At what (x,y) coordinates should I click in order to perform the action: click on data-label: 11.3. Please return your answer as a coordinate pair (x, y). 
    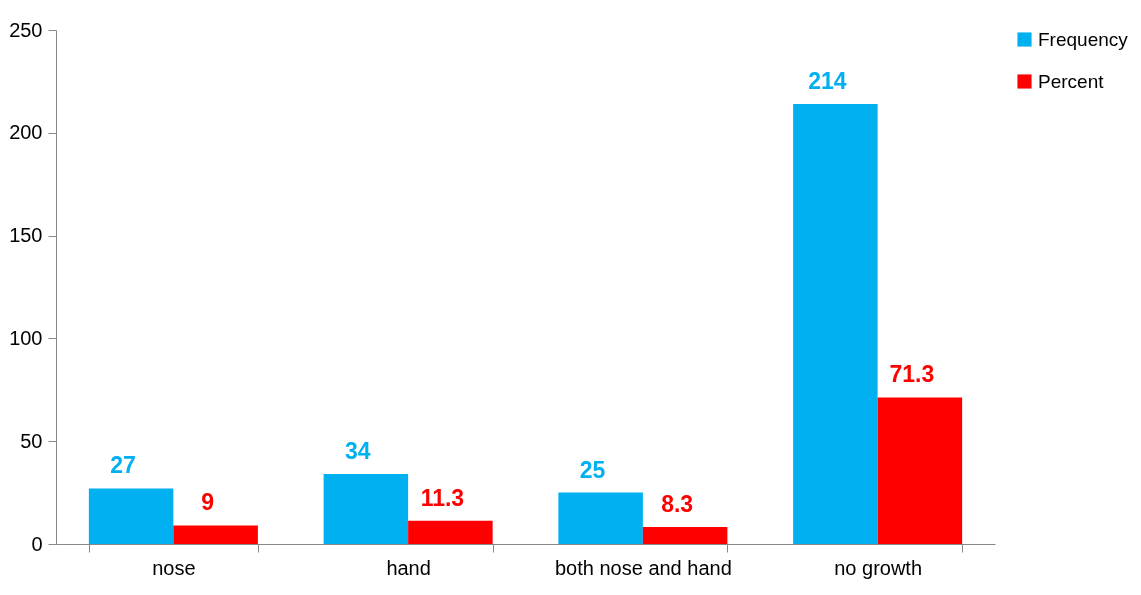
    Looking at the image, I should click on (442, 497).